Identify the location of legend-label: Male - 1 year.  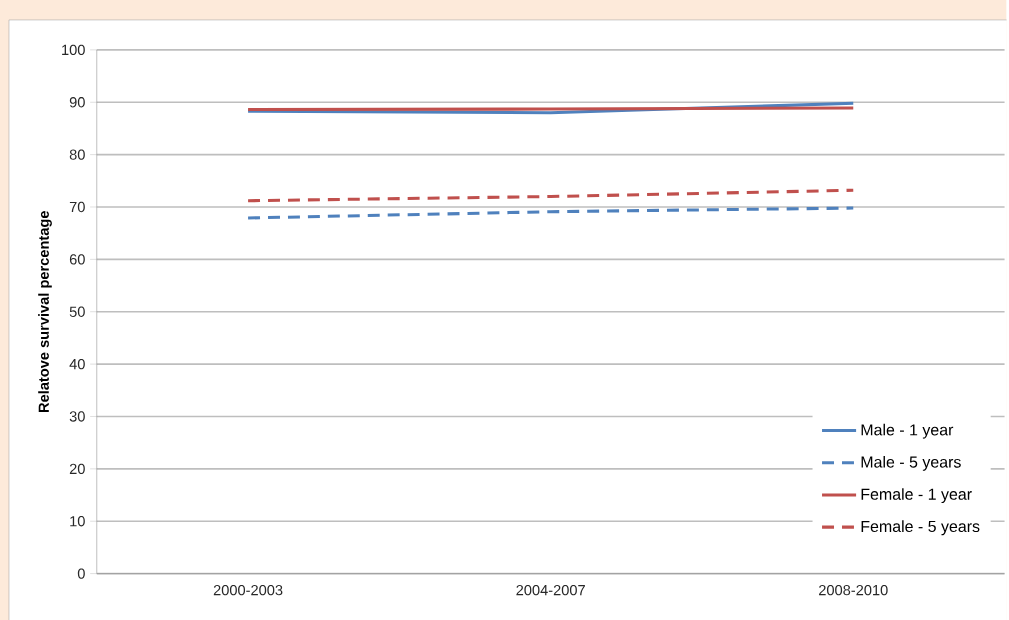
(907, 431).